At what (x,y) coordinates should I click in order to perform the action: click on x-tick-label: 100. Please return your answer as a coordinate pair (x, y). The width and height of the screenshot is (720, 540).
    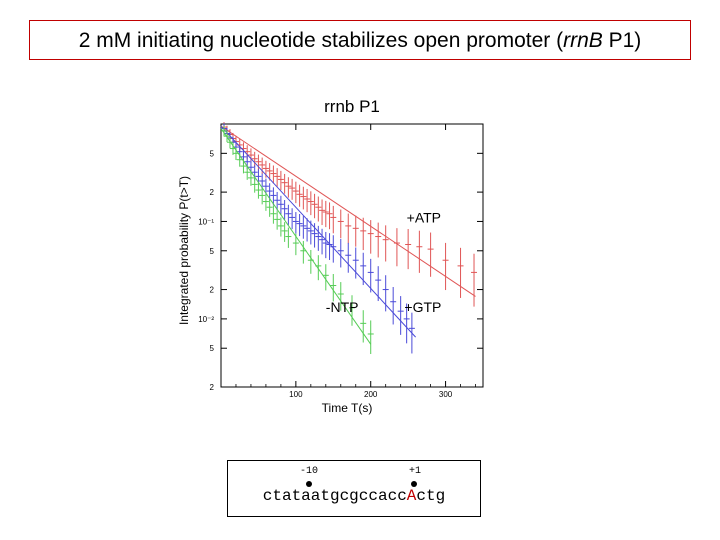
    Looking at the image, I should click on (296, 394).